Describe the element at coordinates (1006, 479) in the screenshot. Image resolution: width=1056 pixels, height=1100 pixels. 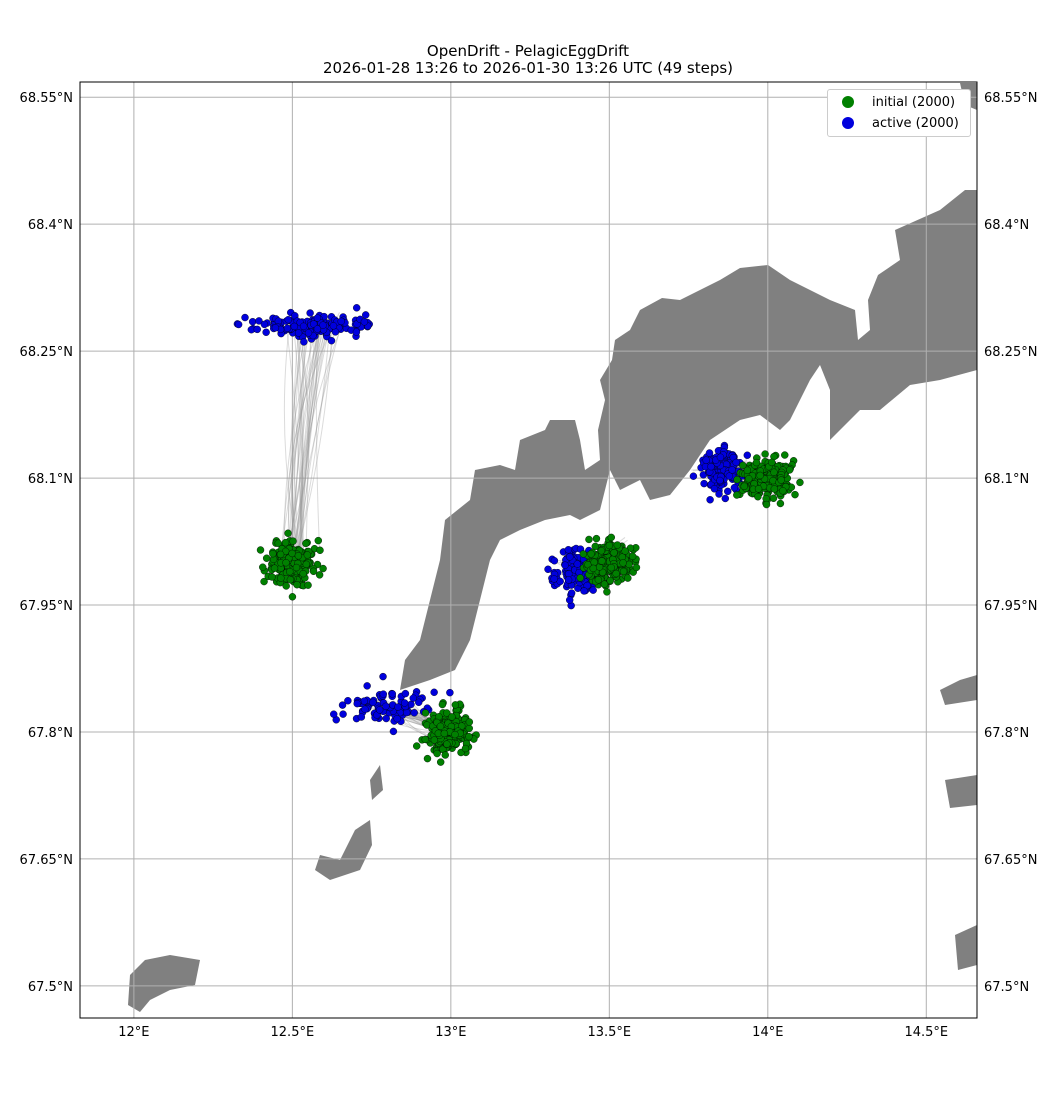
I see `lat-tick-label-right: 68.1°N` at that location.